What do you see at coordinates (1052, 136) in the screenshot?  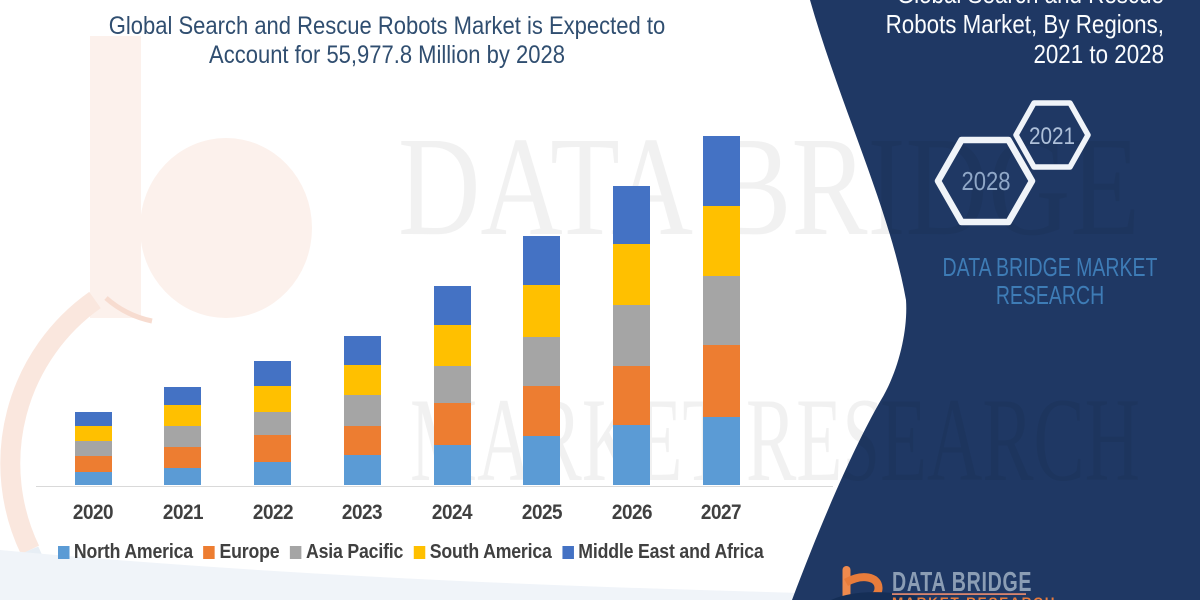 I see `svg-text: 2021` at bounding box center [1052, 136].